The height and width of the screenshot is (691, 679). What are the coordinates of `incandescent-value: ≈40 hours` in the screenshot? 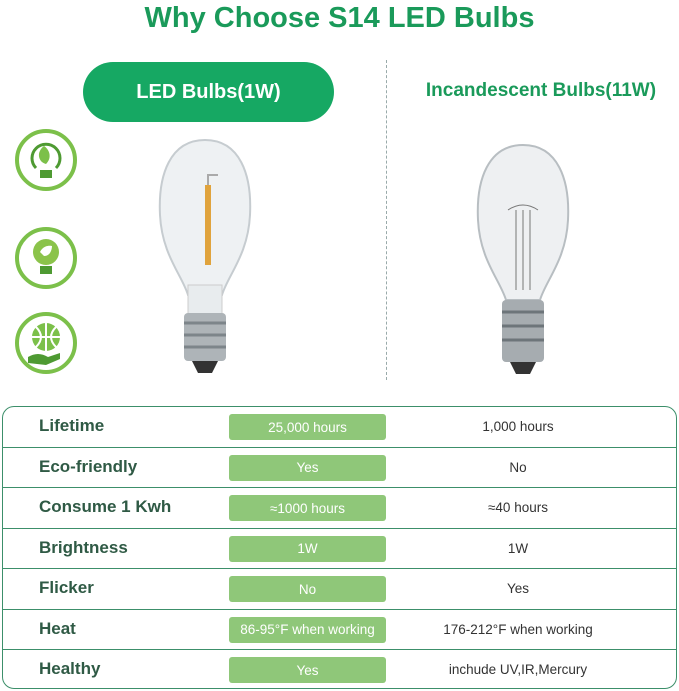 It's located at (518, 507).